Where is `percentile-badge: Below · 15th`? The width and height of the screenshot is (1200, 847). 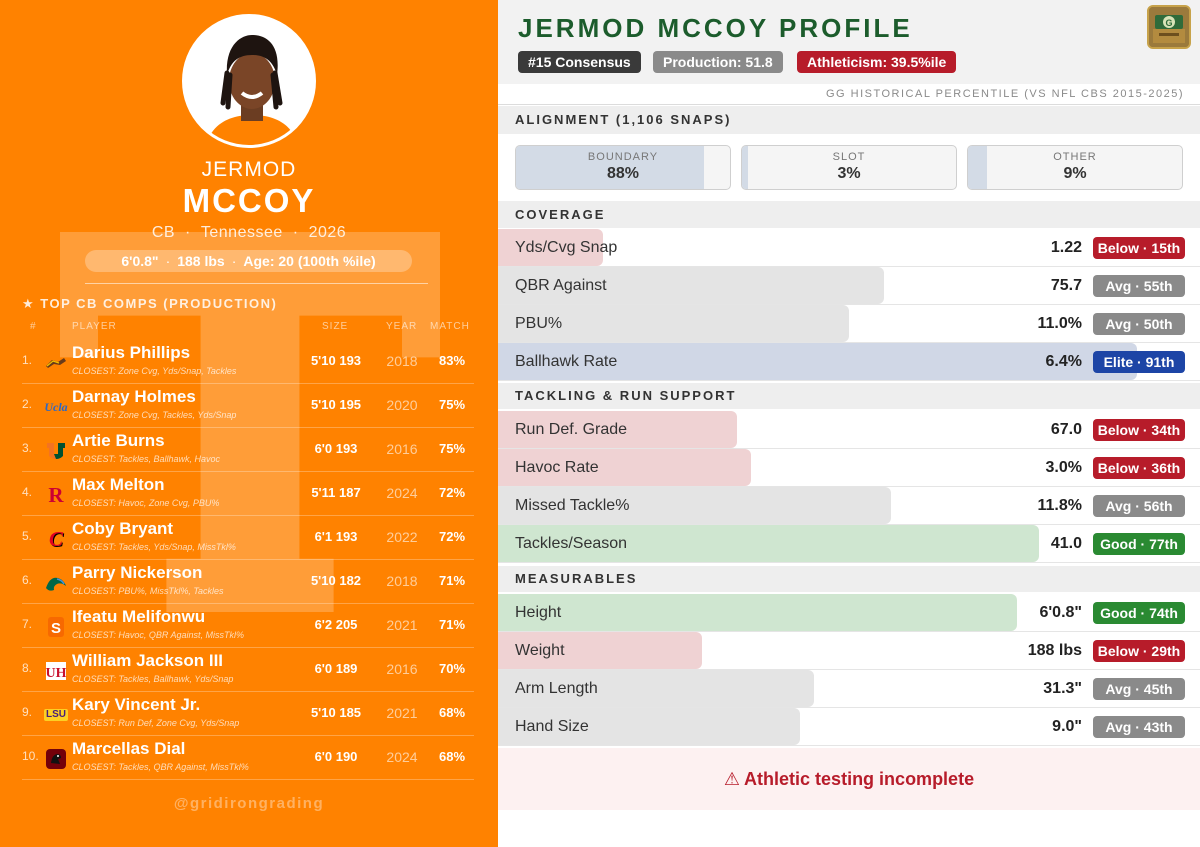 percentile-badge: Below · 15th is located at coordinates (1139, 248).